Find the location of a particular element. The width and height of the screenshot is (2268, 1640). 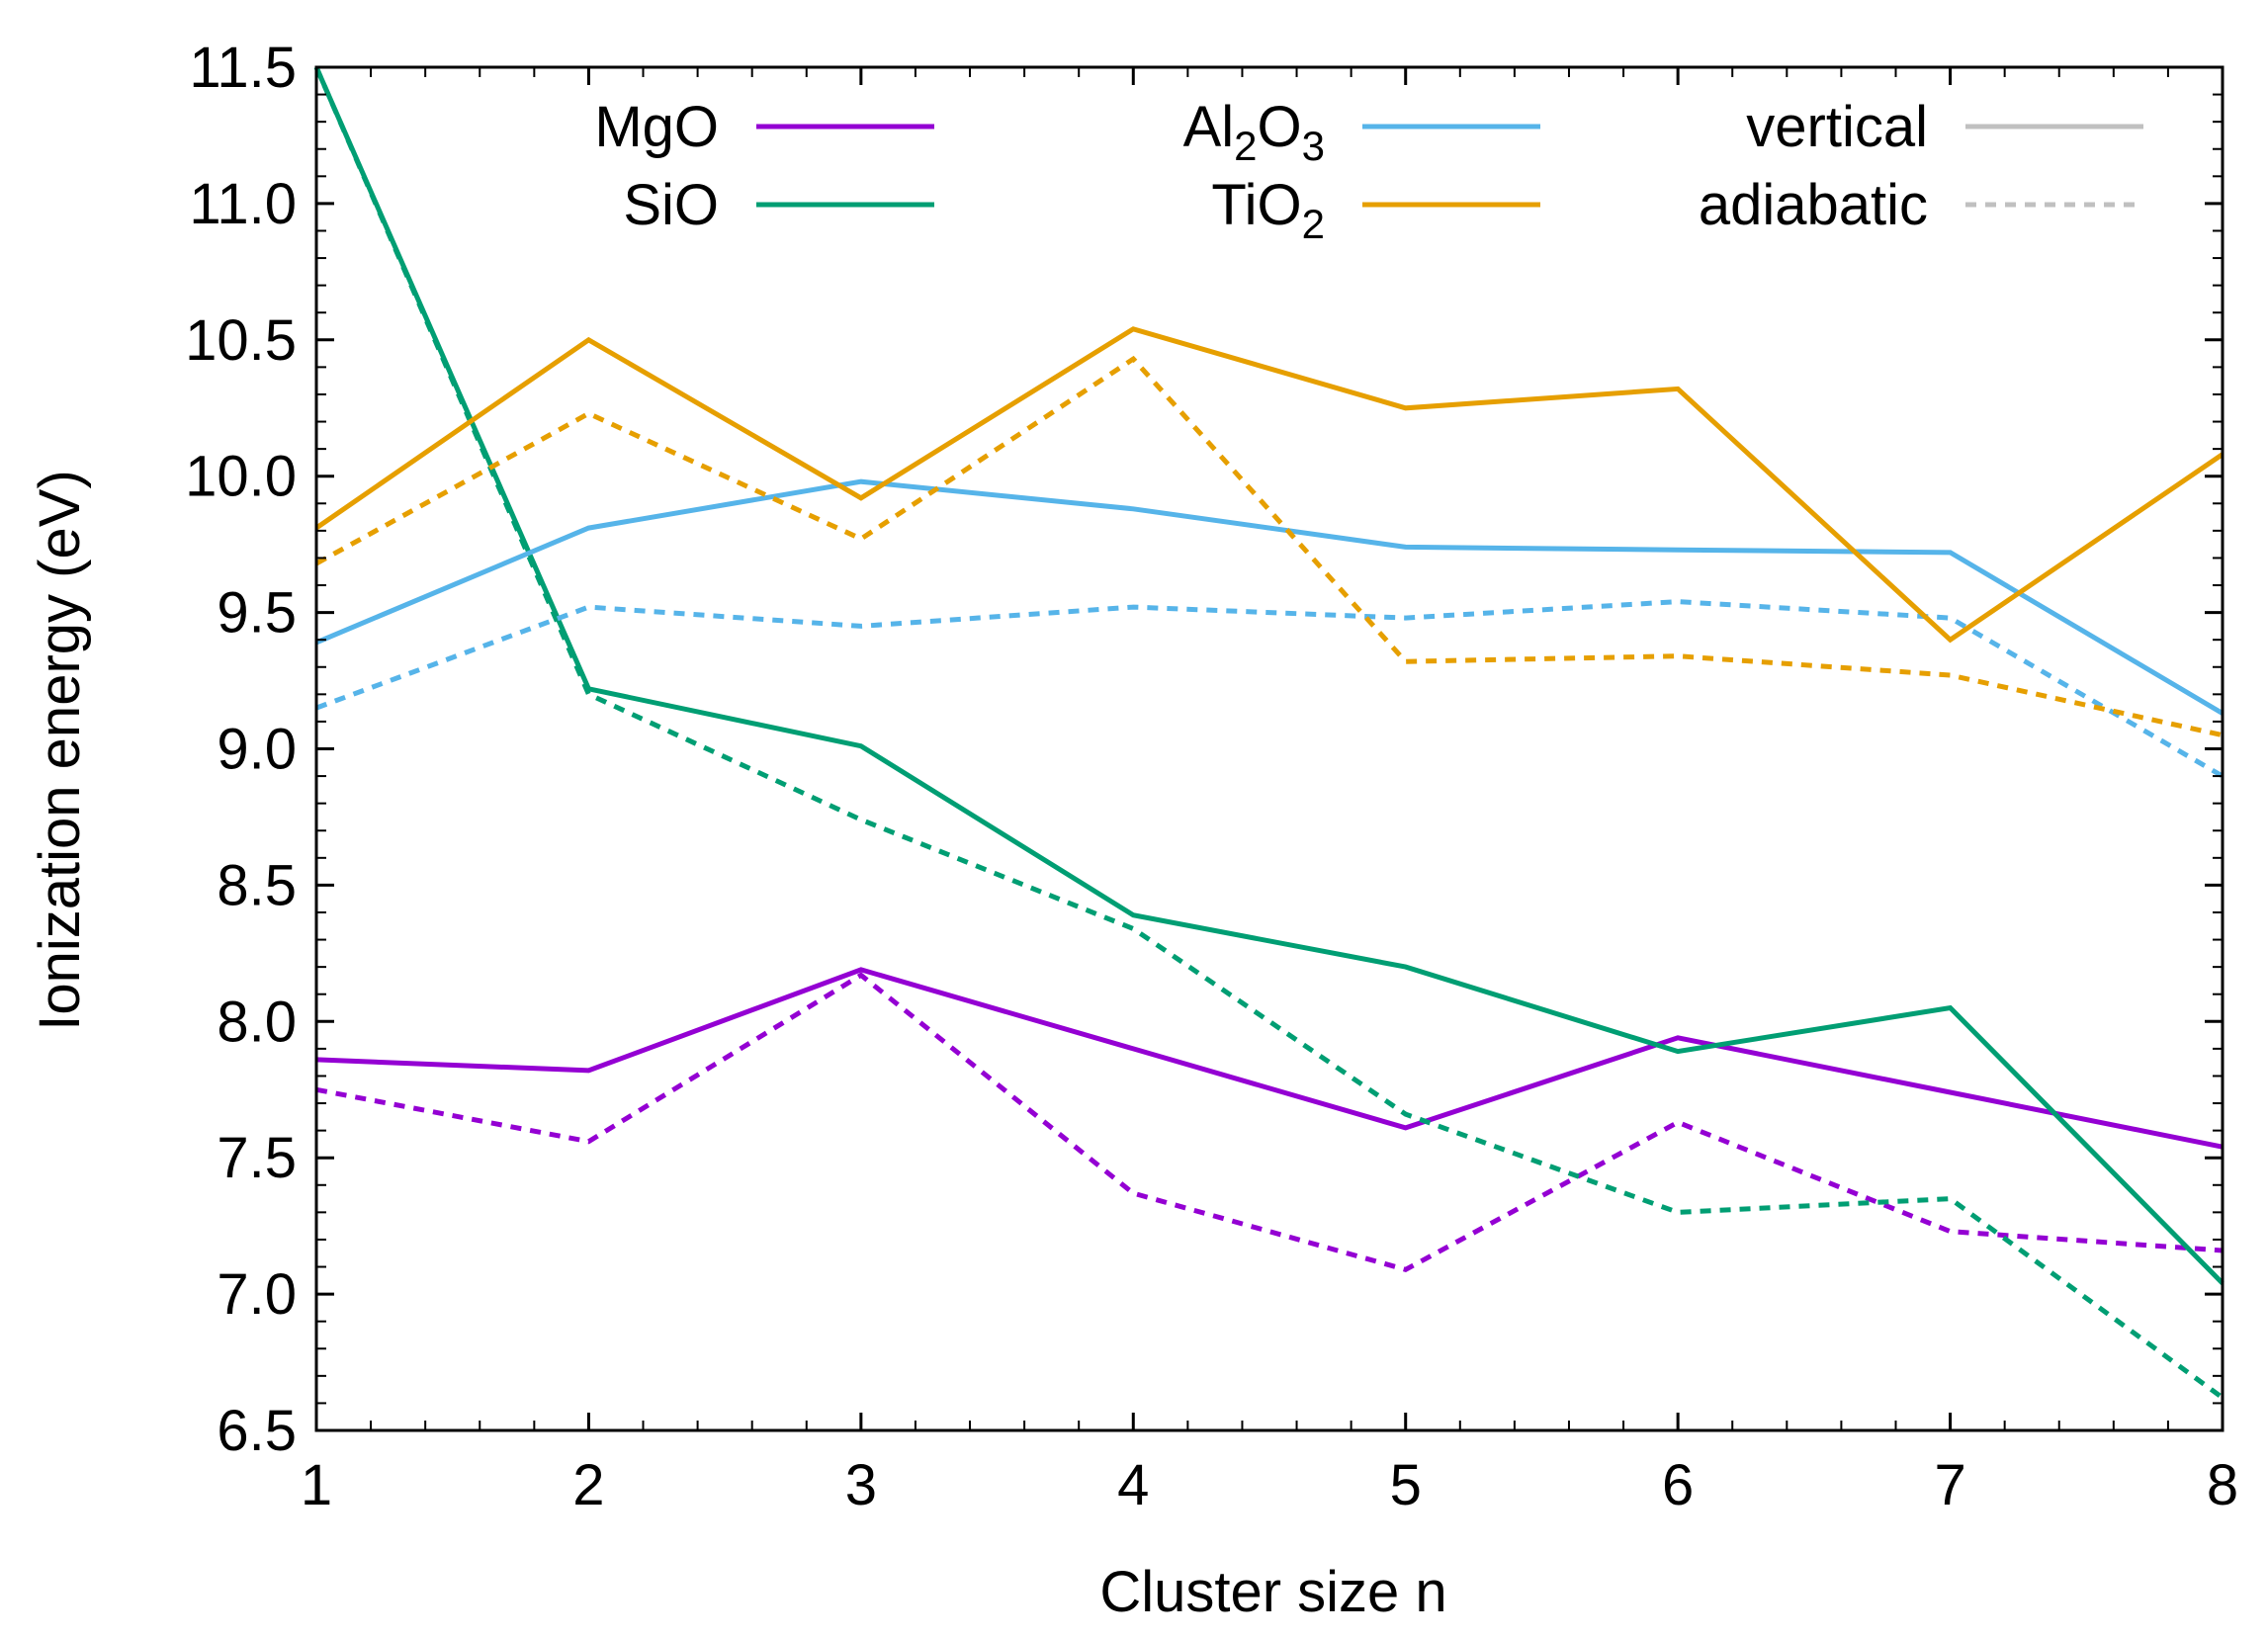

x-tick-label: 3 is located at coordinates (861, 1485).